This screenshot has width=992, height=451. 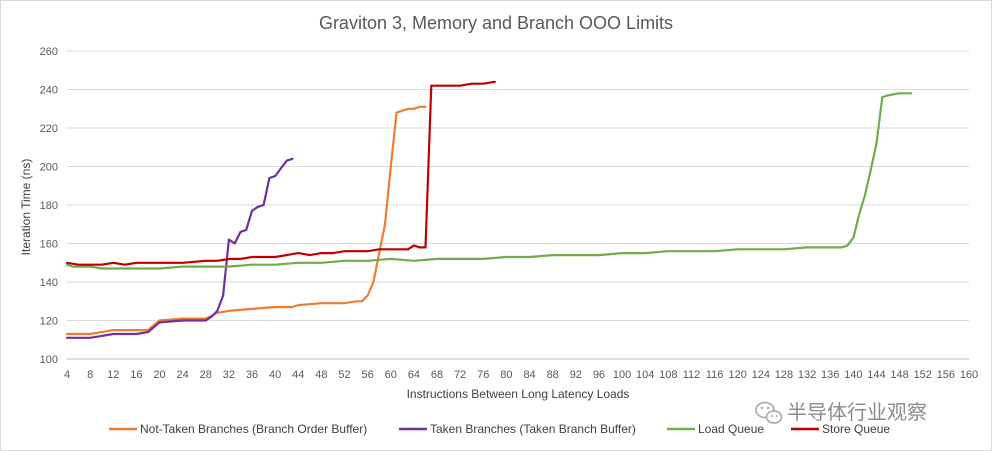 I want to click on x-tick-label: 56, so click(x=368, y=375).